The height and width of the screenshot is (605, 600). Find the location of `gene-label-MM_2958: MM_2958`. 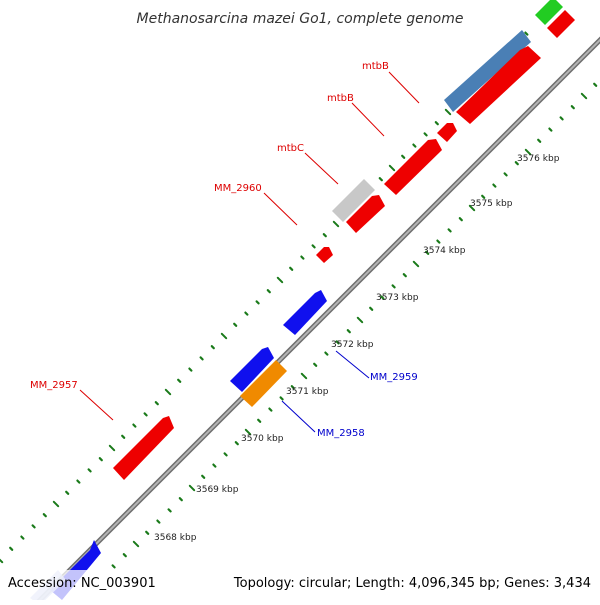

gene-label-MM_2958: MM_2958 is located at coordinates (341, 433).